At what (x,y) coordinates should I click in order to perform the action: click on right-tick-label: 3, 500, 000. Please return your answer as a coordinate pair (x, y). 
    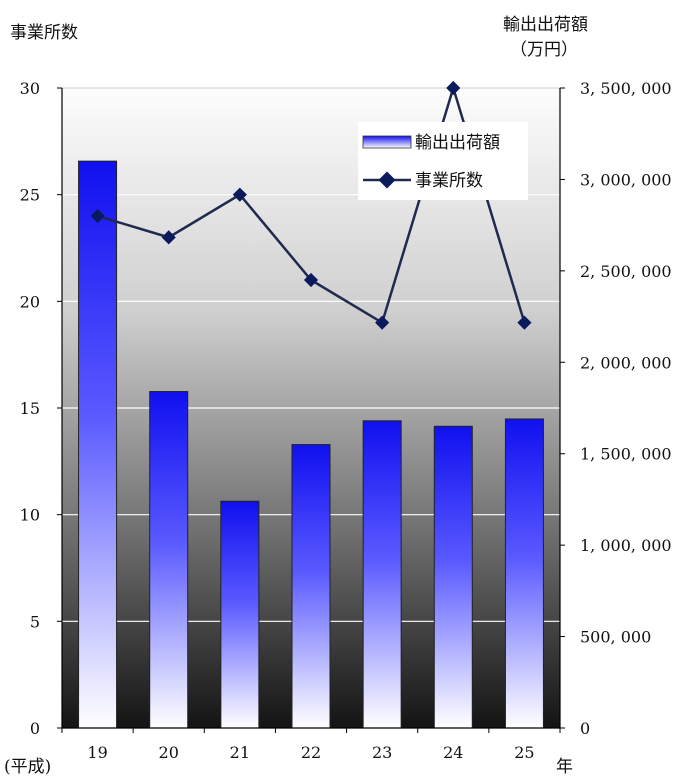
    Looking at the image, I should click on (626, 88).